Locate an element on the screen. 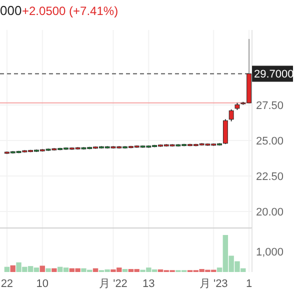  chart-title: 000 is located at coordinates (11, 10).